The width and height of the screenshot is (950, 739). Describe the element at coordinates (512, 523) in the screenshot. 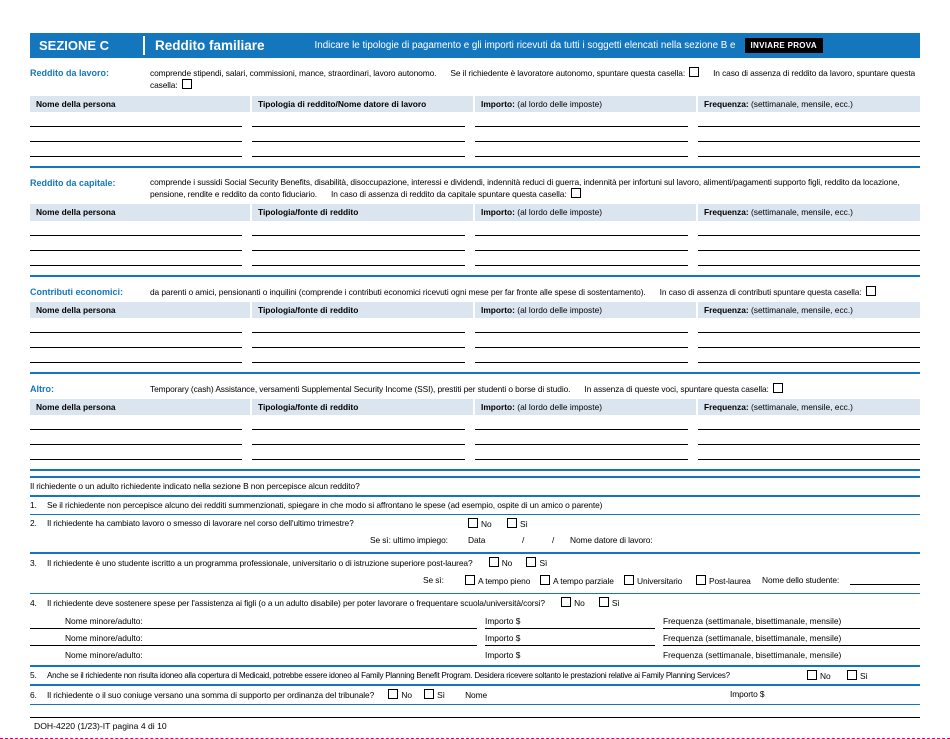

I see `q2-yes-checkbox` at that location.